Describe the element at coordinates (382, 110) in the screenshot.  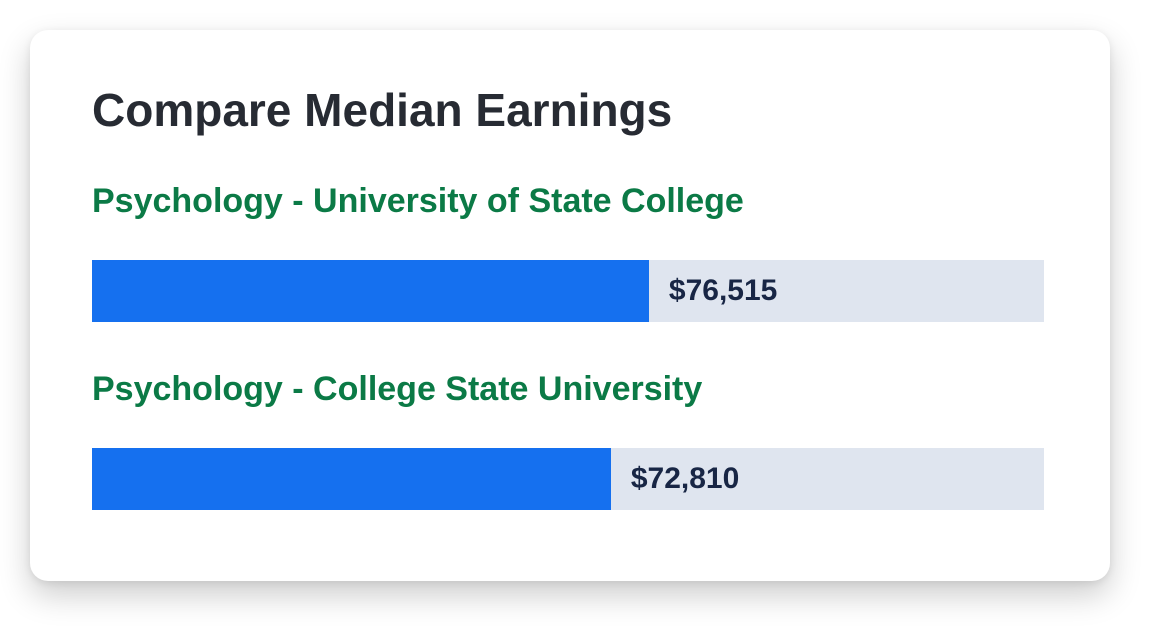
I see `card-title: Compare Median Earnings` at that location.